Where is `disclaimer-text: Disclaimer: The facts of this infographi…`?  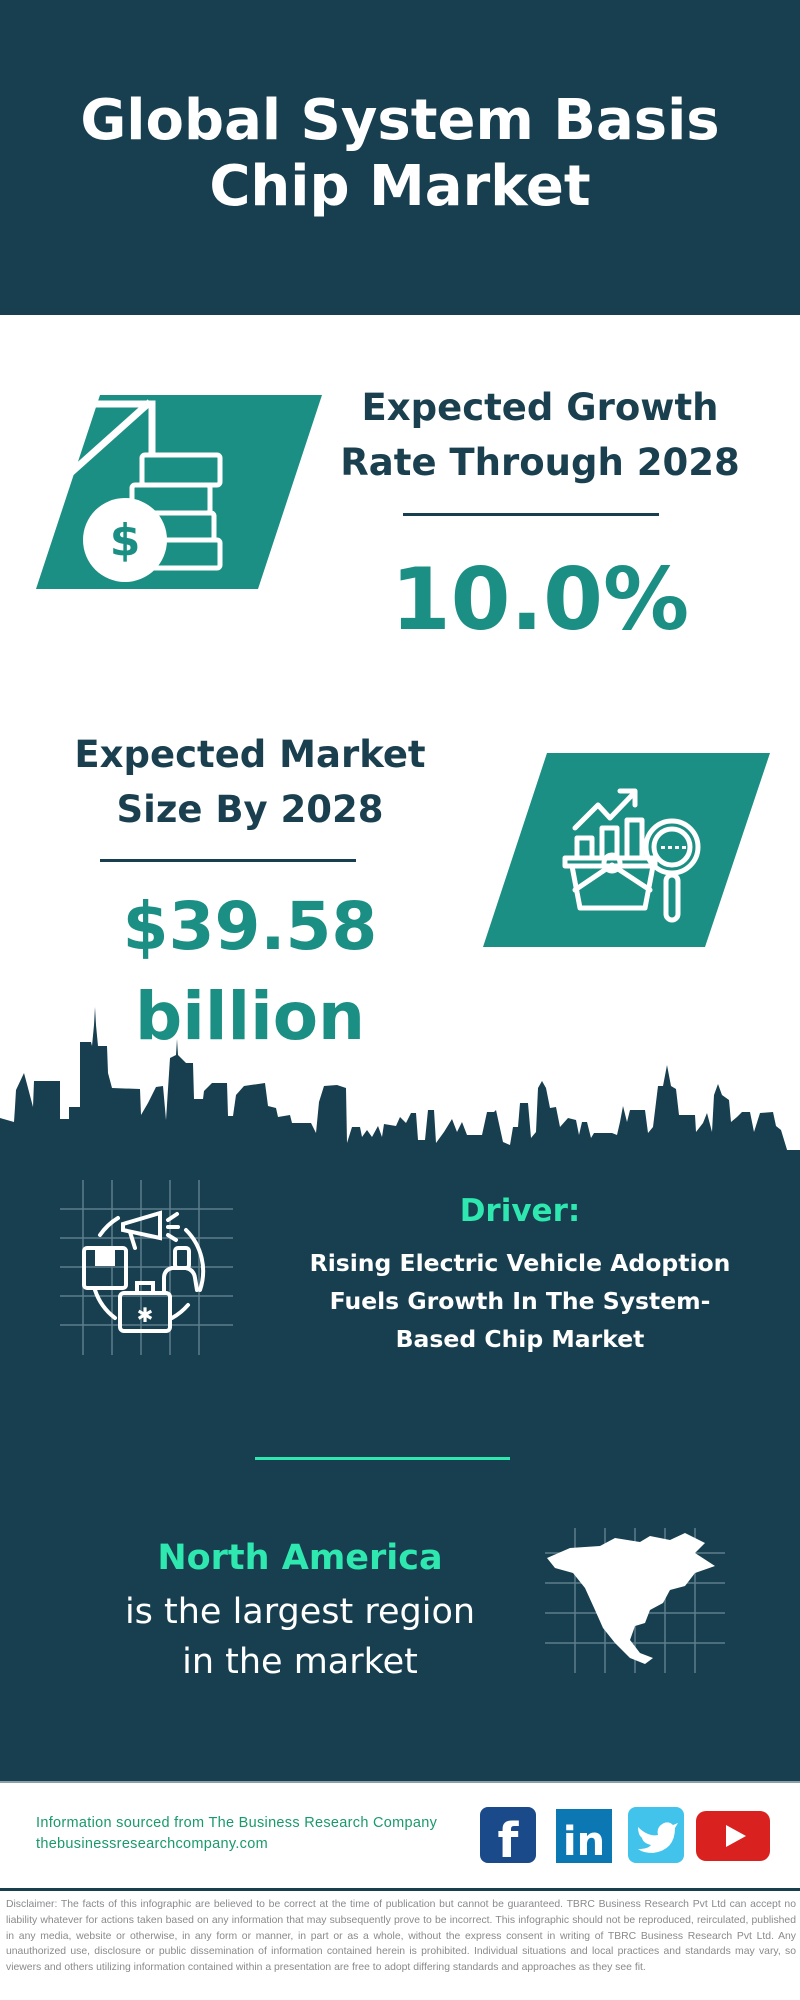
disclaimer-text: Disclaimer: The facts of this infographi… is located at coordinates (401, 1936).